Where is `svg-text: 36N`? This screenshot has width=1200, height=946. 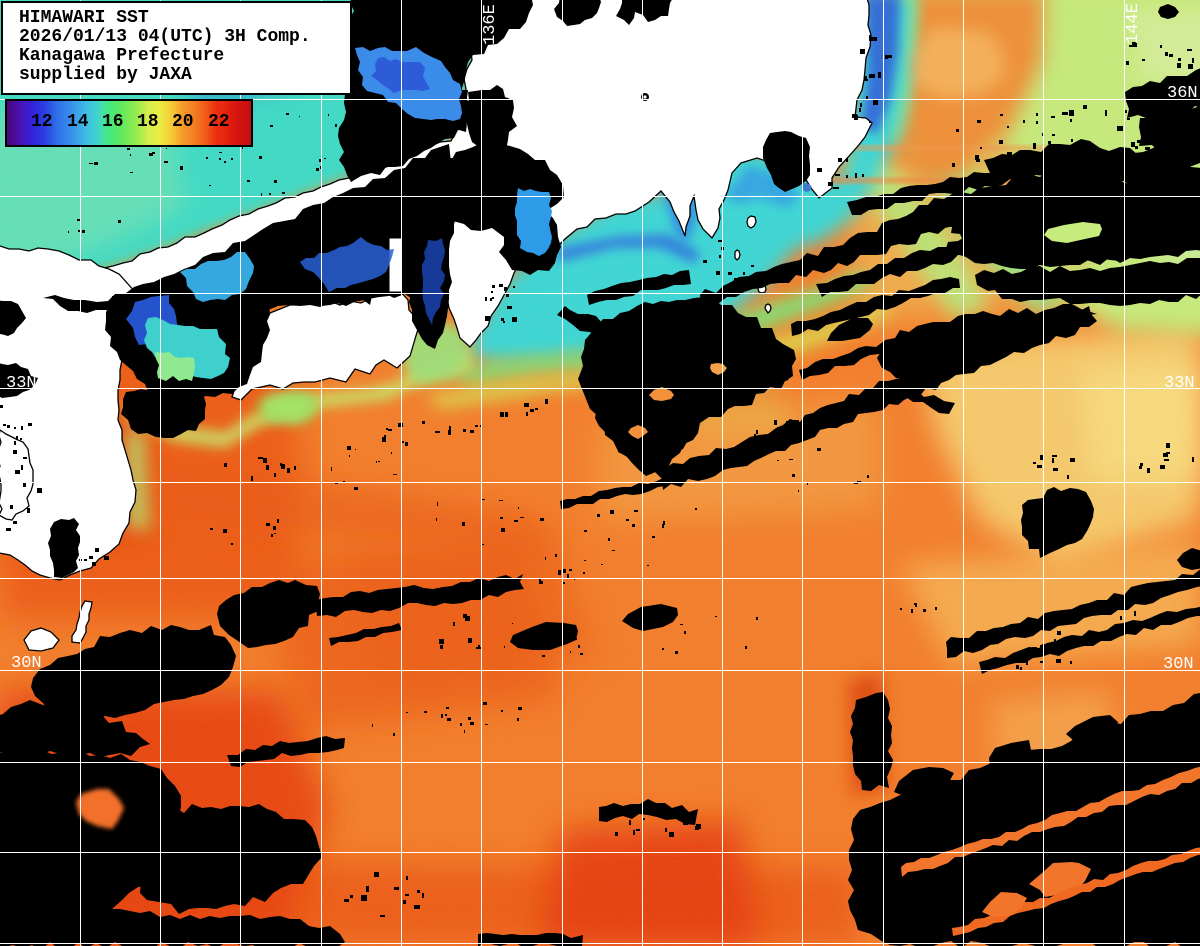
svg-text: 36N is located at coordinates (1182, 93).